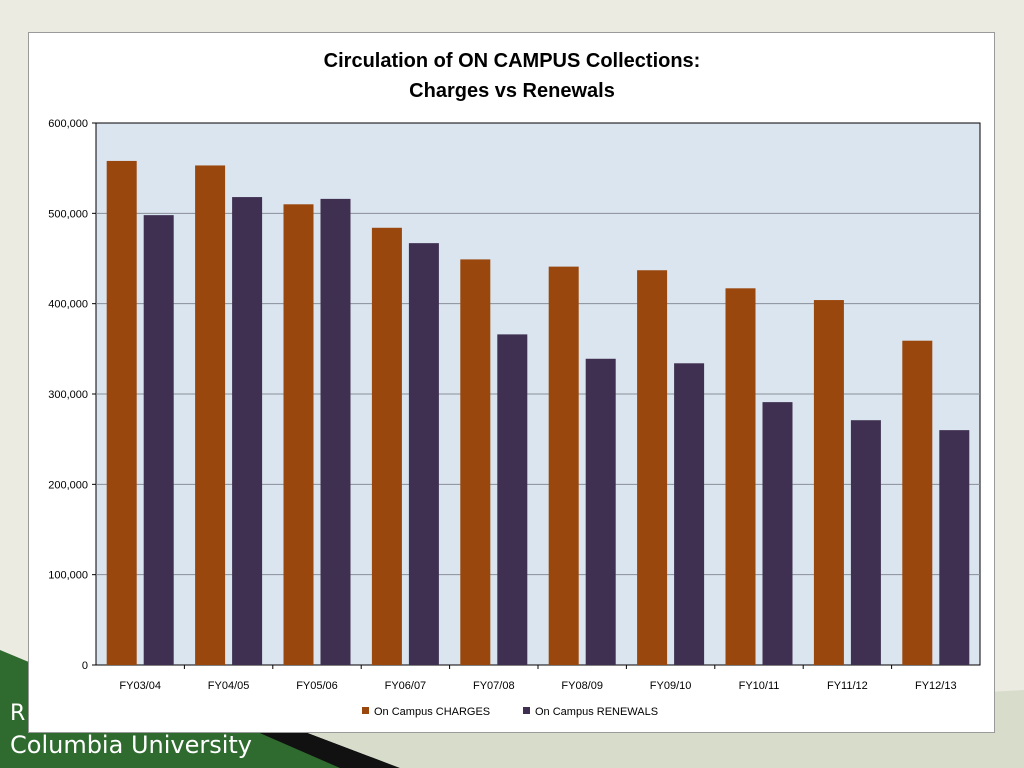 Image resolution: width=1024 pixels, height=768 pixels. What do you see at coordinates (68, 395) in the screenshot?
I see `y-tick-label: 300,000` at bounding box center [68, 395].